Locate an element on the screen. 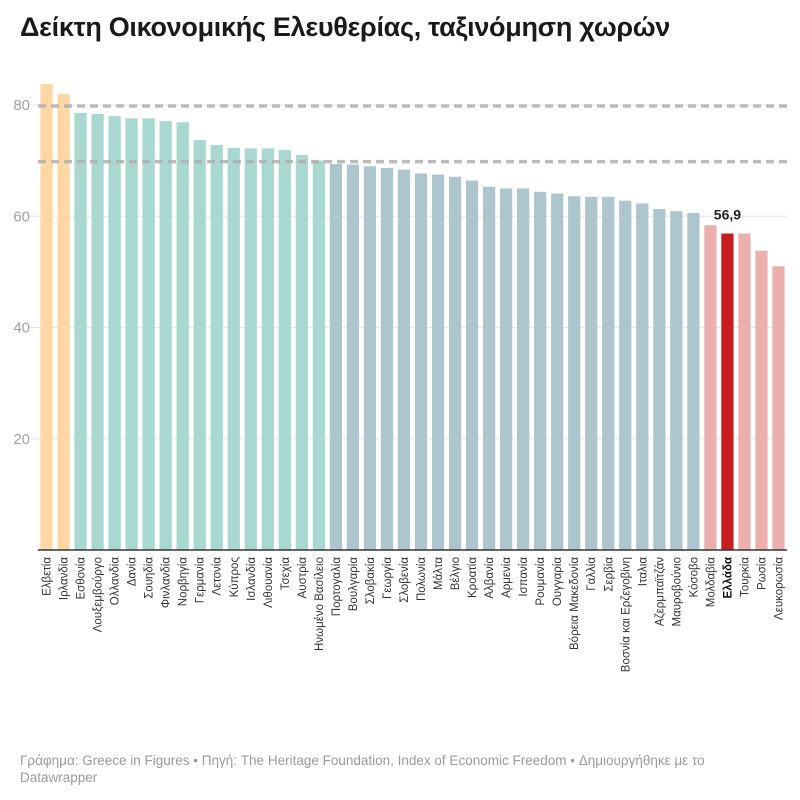 This screenshot has height=800, width=800. y-axis: 20 40 60 80 is located at coordinates (21, 272).